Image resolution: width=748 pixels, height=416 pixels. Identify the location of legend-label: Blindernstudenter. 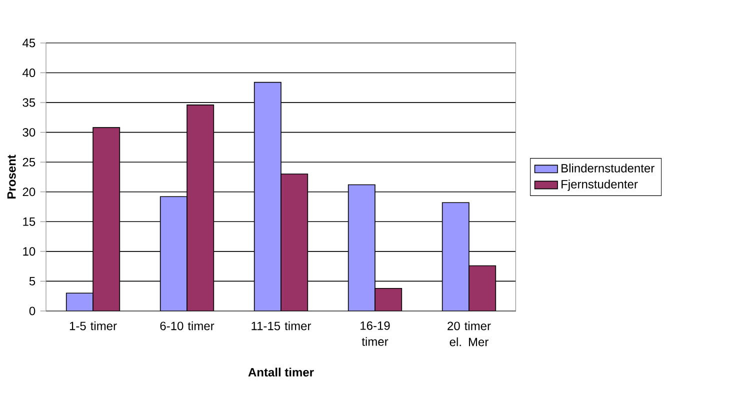
(608, 168).